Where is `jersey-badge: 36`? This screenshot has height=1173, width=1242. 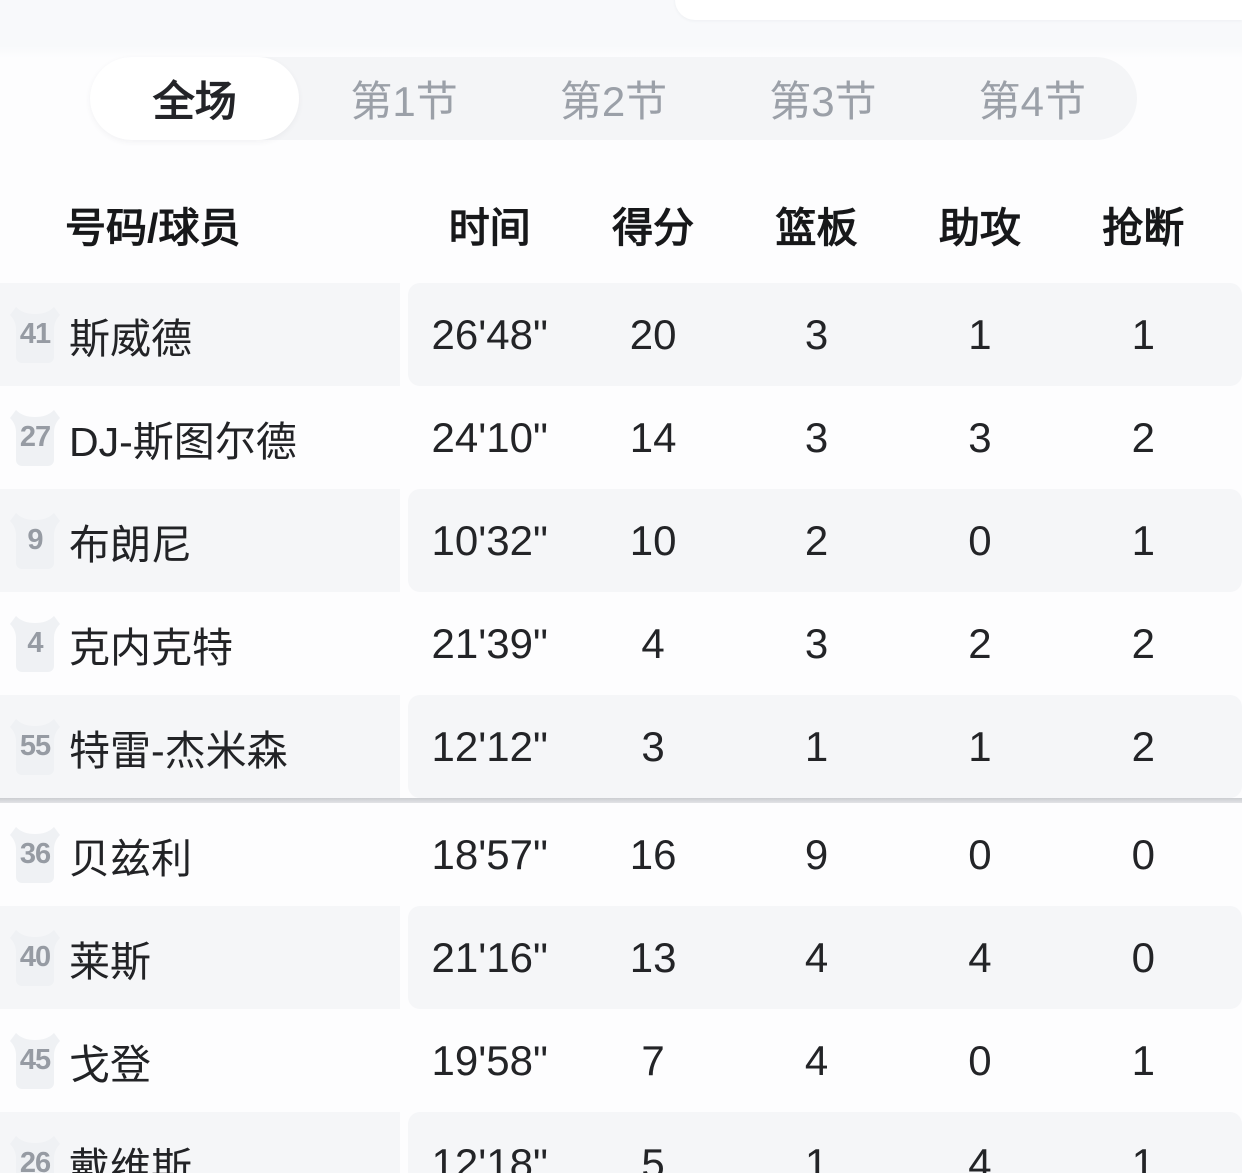
jersey-badge: 36 is located at coordinates (35, 855).